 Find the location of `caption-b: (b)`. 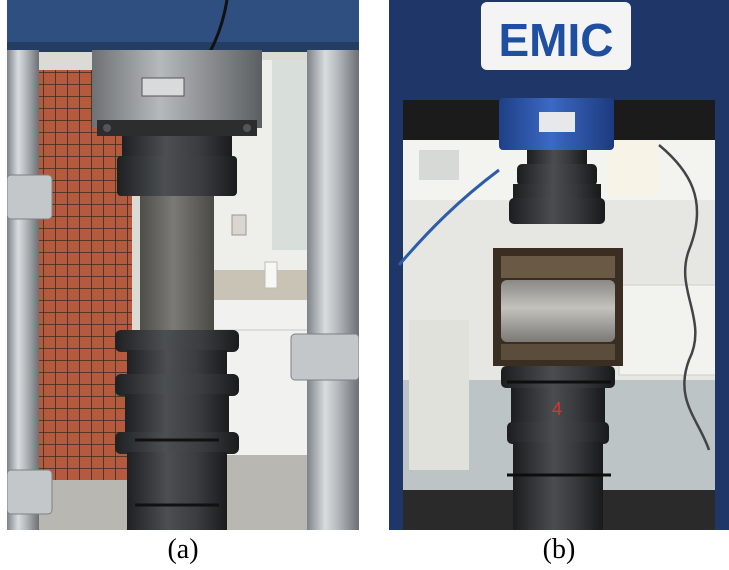

caption-b: (b) is located at coordinates (559, 549).